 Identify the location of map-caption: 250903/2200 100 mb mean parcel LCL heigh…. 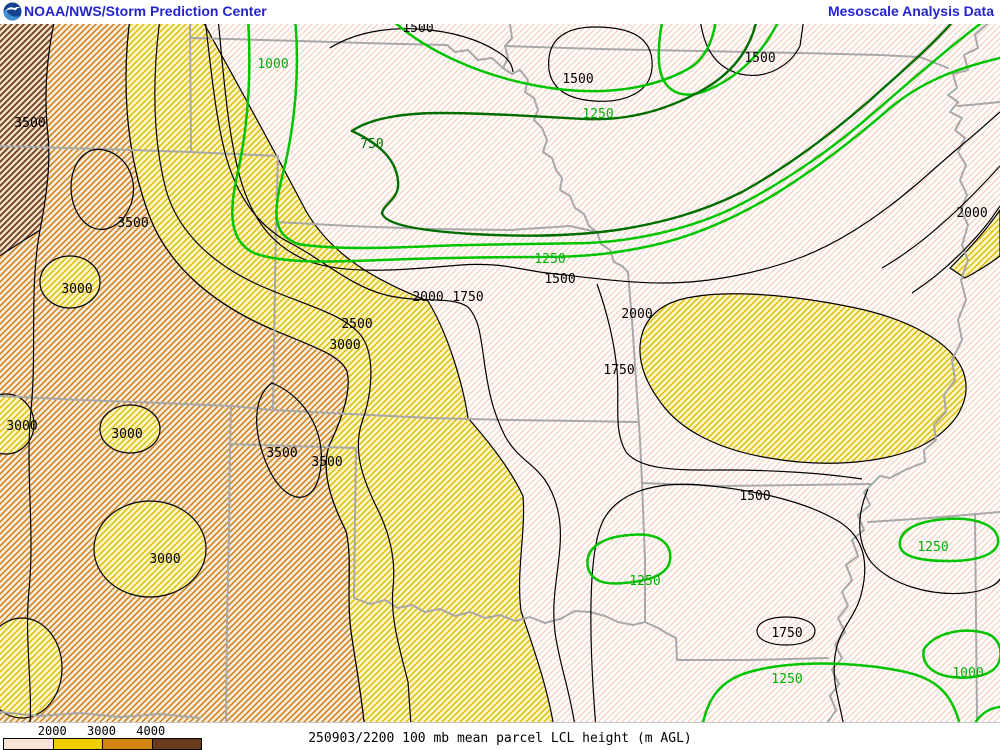
(500, 738).